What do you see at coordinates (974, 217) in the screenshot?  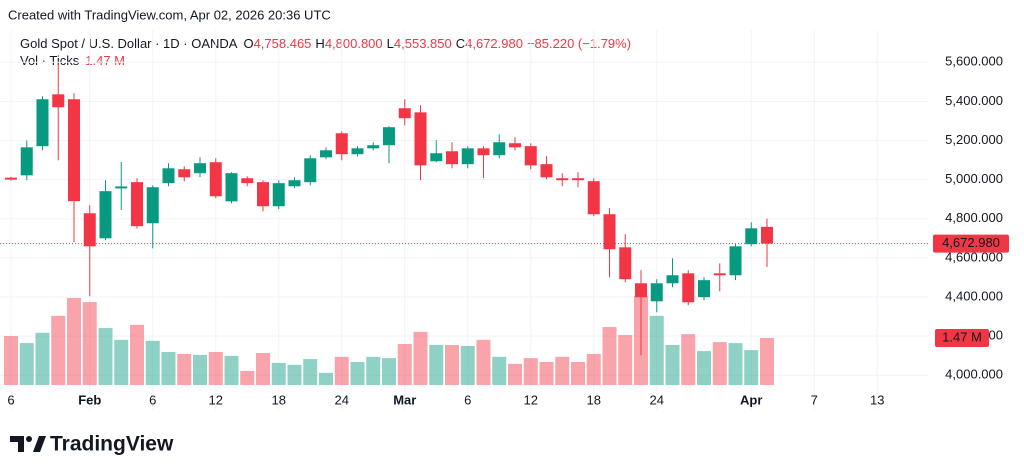 I see `y-tick-label: 4,800.000` at bounding box center [974, 217].